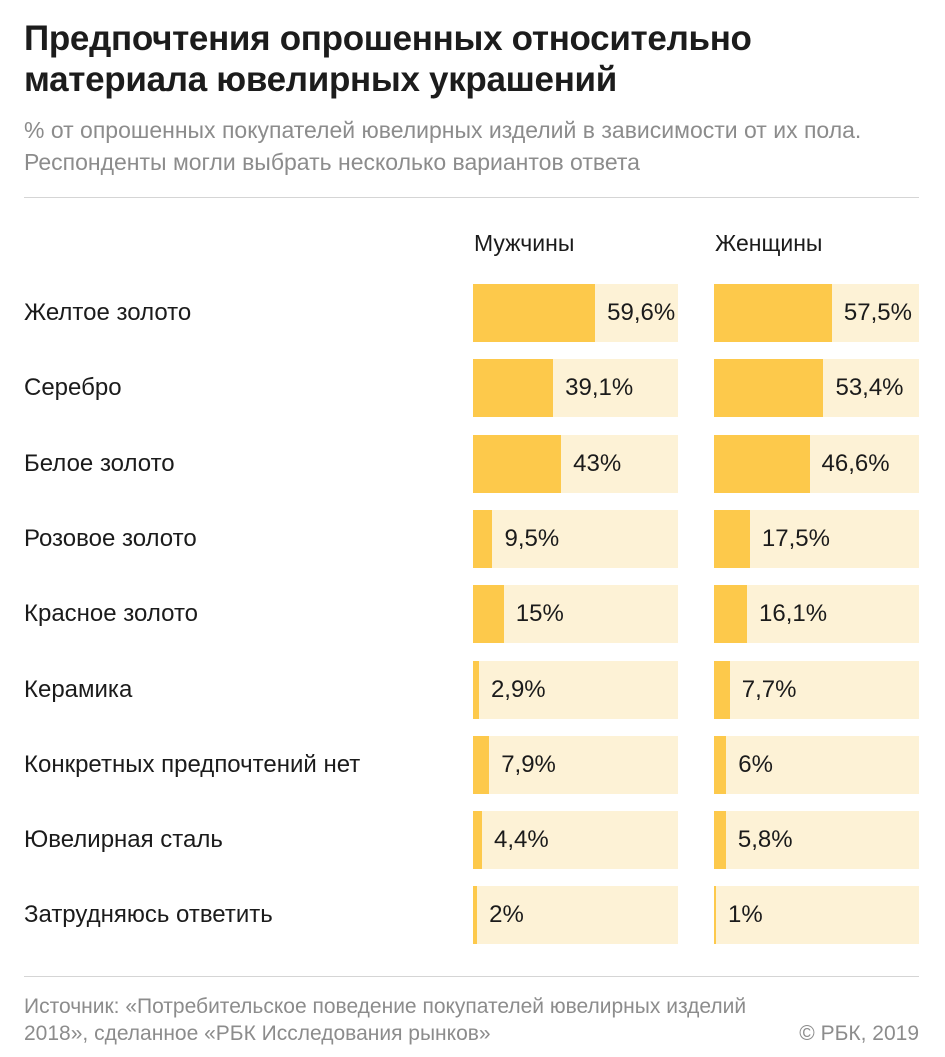 The height and width of the screenshot is (1057, 945). What do you see at coordinates (641, 312) in the screenshot?
I see `data-label: 59,6%` at bounding box center [641, 312].